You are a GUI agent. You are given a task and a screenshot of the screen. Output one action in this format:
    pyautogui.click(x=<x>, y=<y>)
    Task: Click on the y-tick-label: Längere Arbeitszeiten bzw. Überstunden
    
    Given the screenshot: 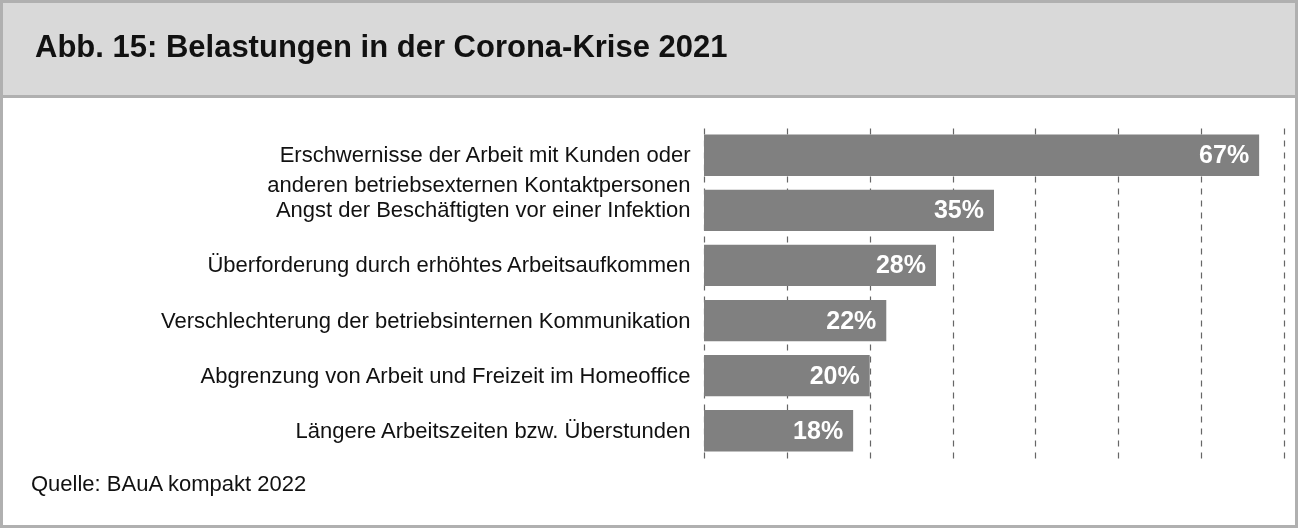 What is the action you would take?
    pyautogui.click(x=493, y=430)
    